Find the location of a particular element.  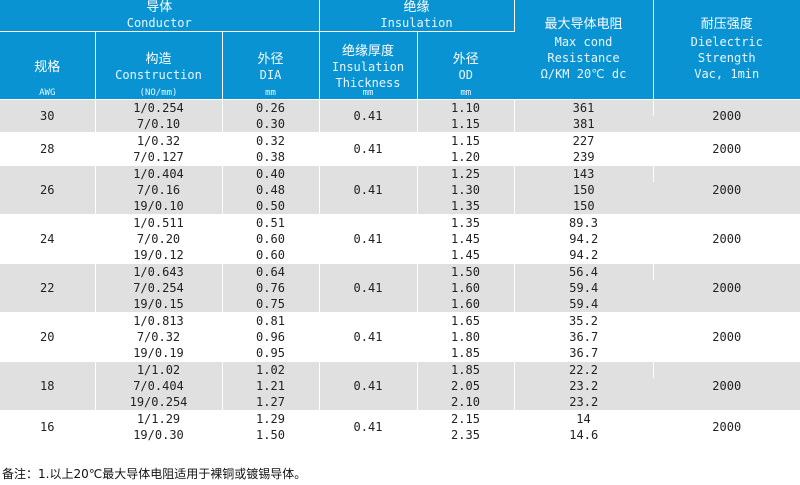

resistance-cell: 36.7 is located at coordinates (583, 337).